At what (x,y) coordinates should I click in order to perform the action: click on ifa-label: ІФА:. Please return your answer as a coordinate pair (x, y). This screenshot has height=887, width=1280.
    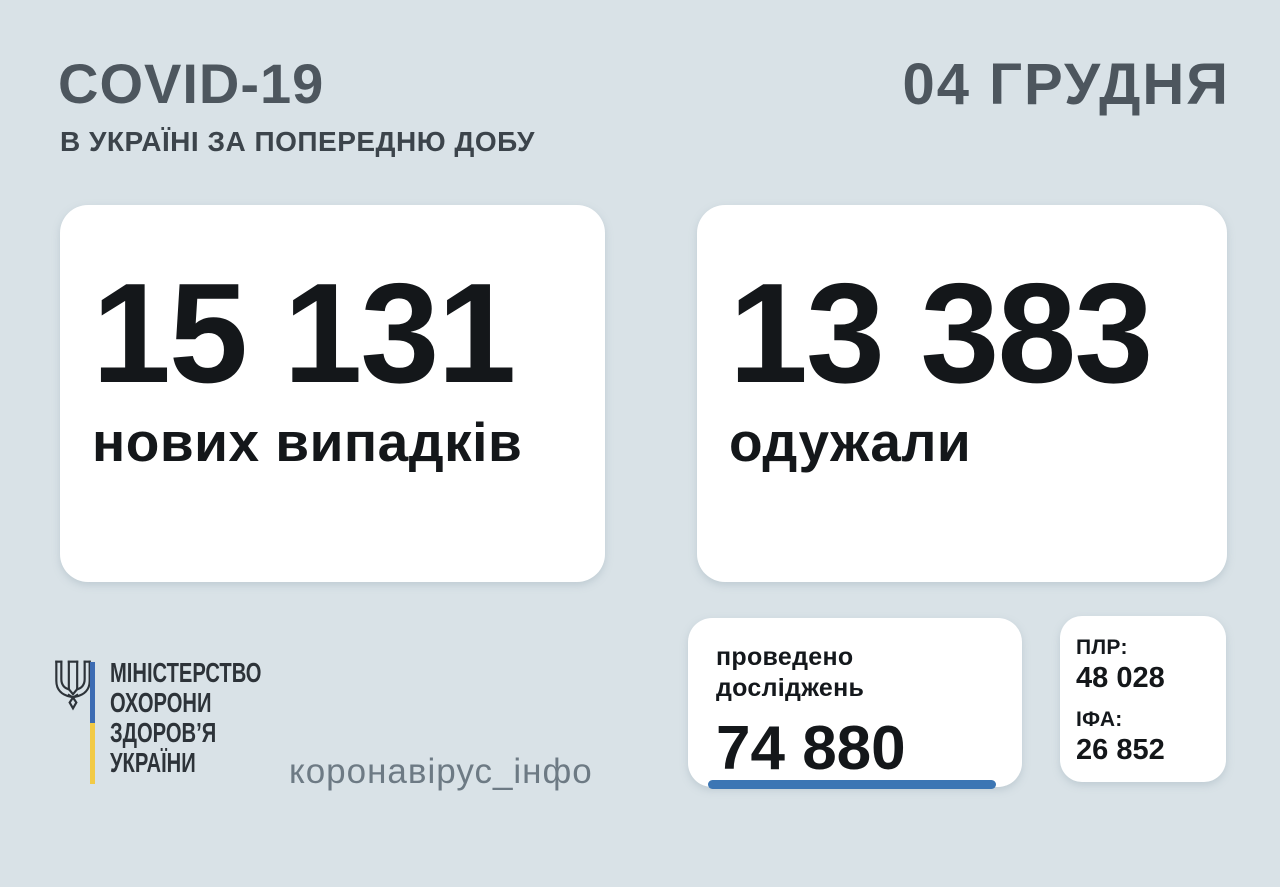
    Looking at the image, I should click on (1099, 719).